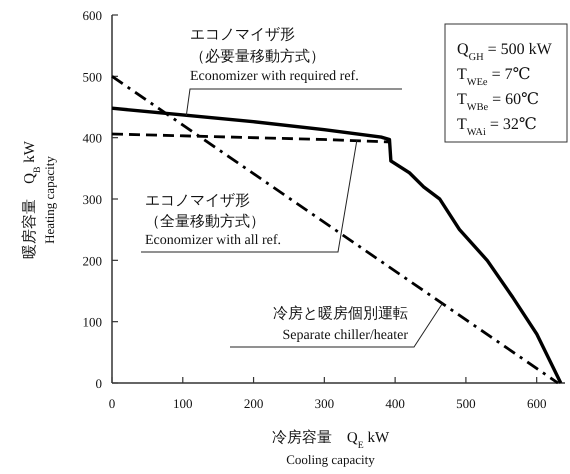 The image size is (570, 474). I want to click on annotation: エコノマイザ形 （必要量移動方式） Economizer with required ref., so click(294, 71).